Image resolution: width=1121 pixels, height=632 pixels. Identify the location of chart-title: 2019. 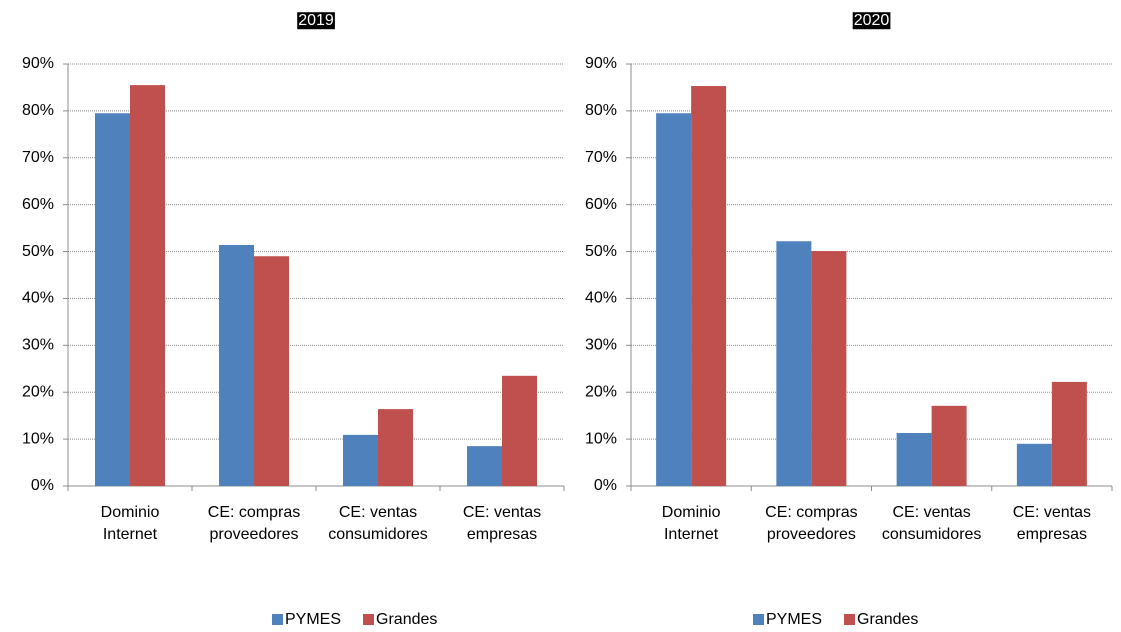
(316, 20).